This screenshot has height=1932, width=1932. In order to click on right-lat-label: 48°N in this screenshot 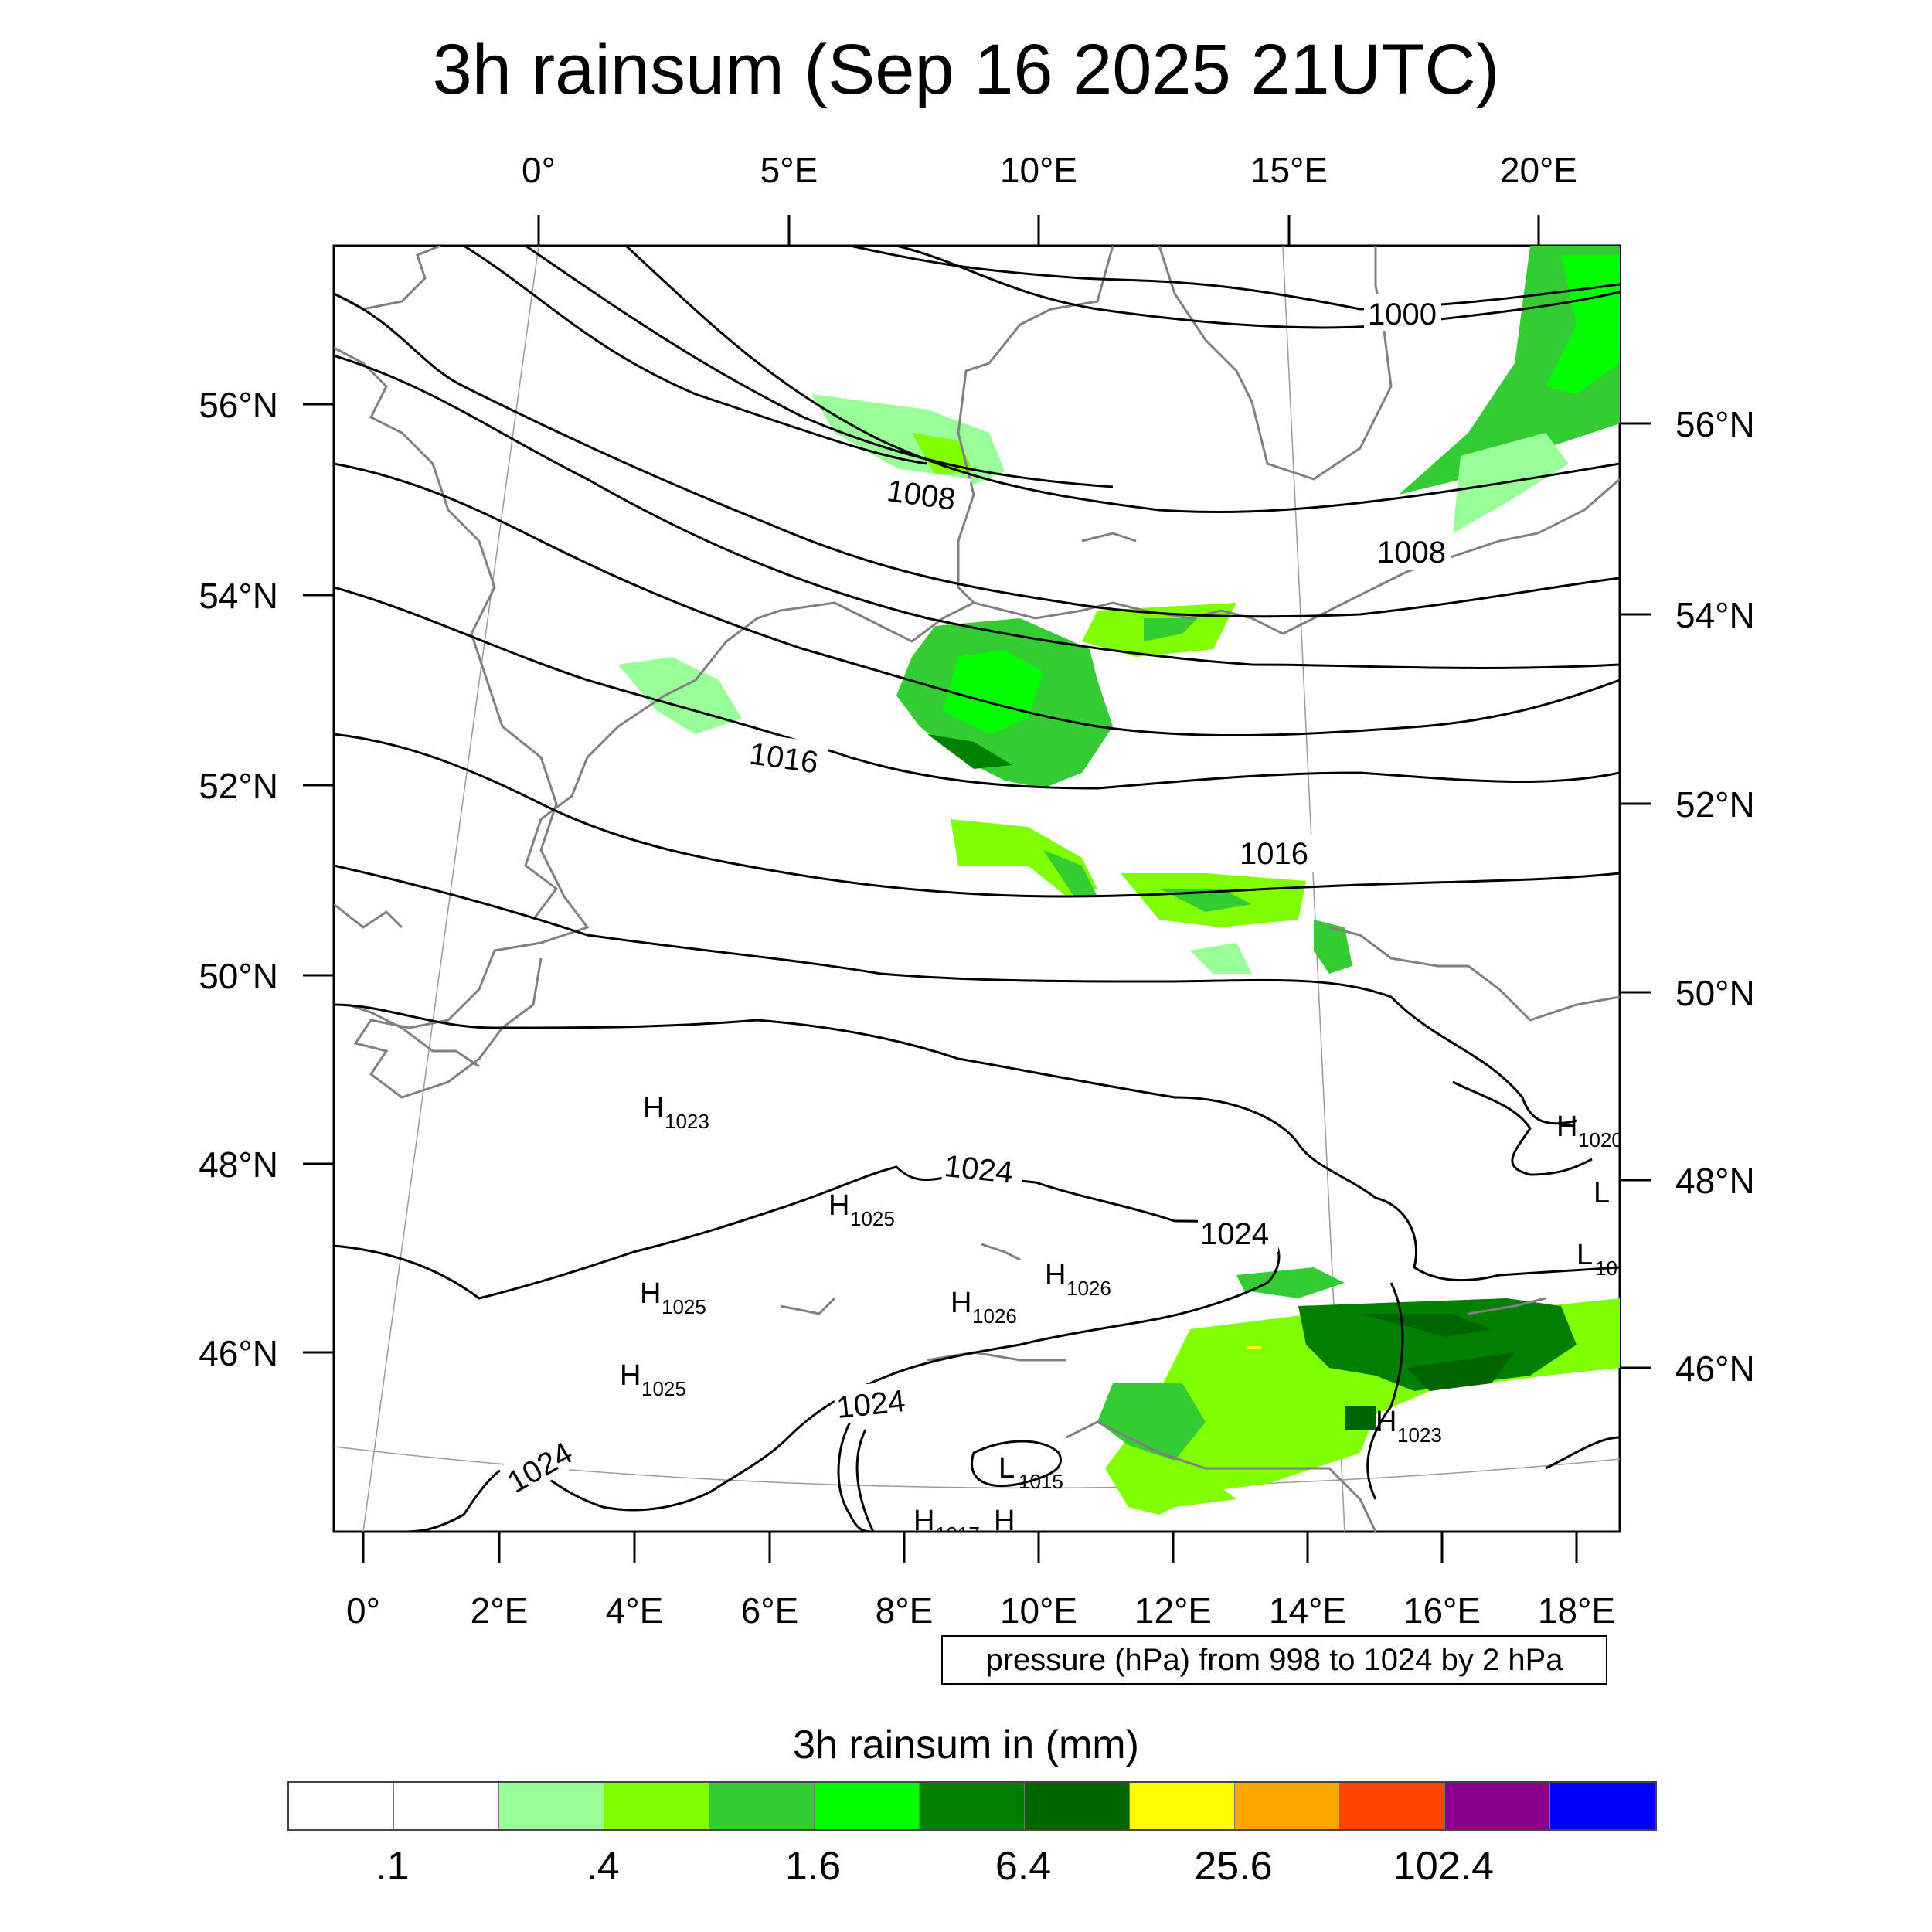, I will do `click(1715, 1181)`.